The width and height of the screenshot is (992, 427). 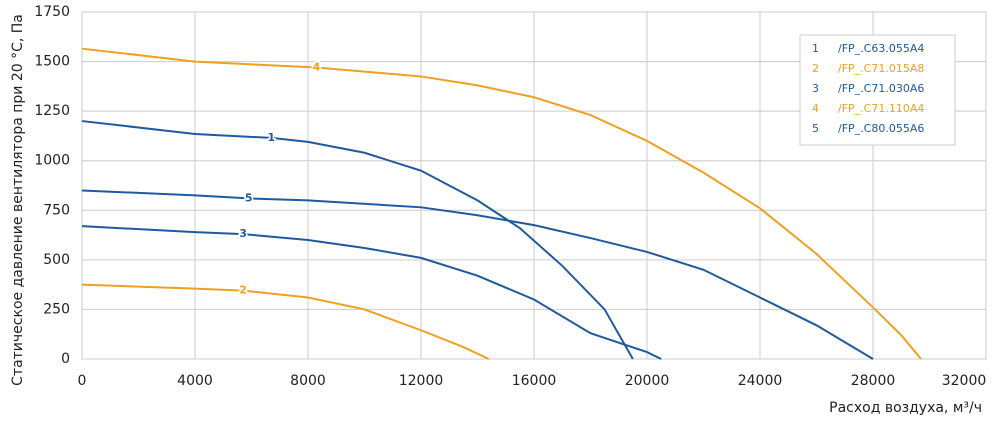 What do you see at coordinates (82, 381) in the screenshot?
I see `x-tick-label: 0` at bounding box center [82, 381].